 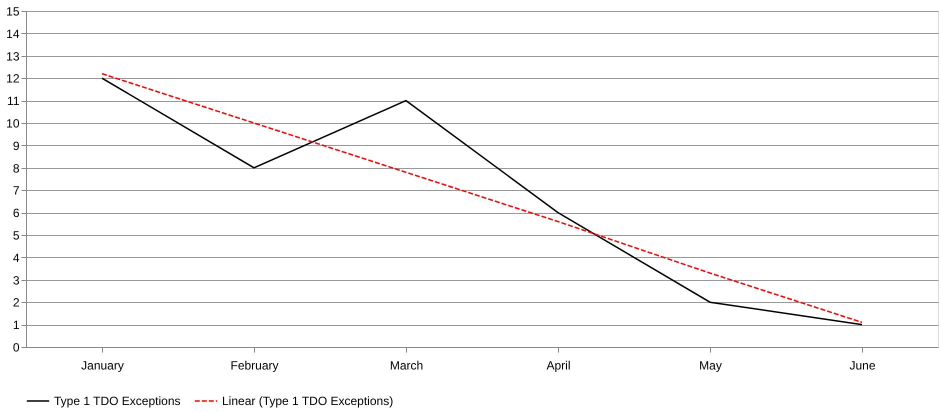 I want to click on y-tick-label: 0, so click(x=16, y=347).